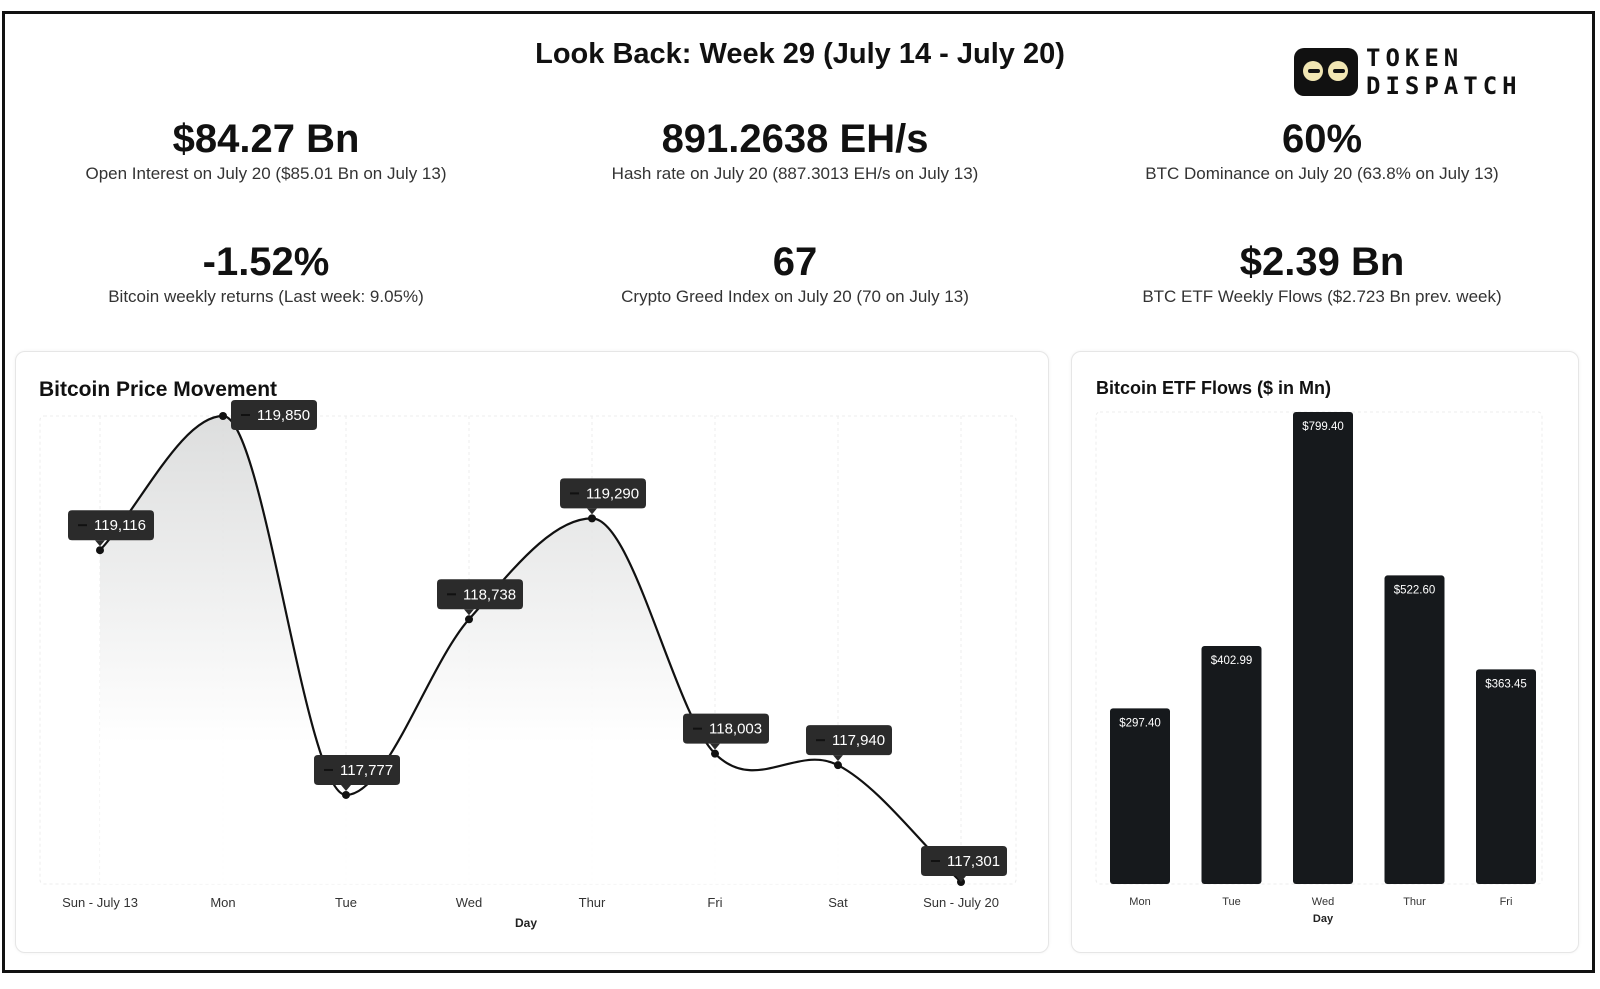 This screenshot has height=989, width=1600. Describe the element at coordinates (1232, 661) in the screenshot. I see `bar-data-label: $402.99` at that location.